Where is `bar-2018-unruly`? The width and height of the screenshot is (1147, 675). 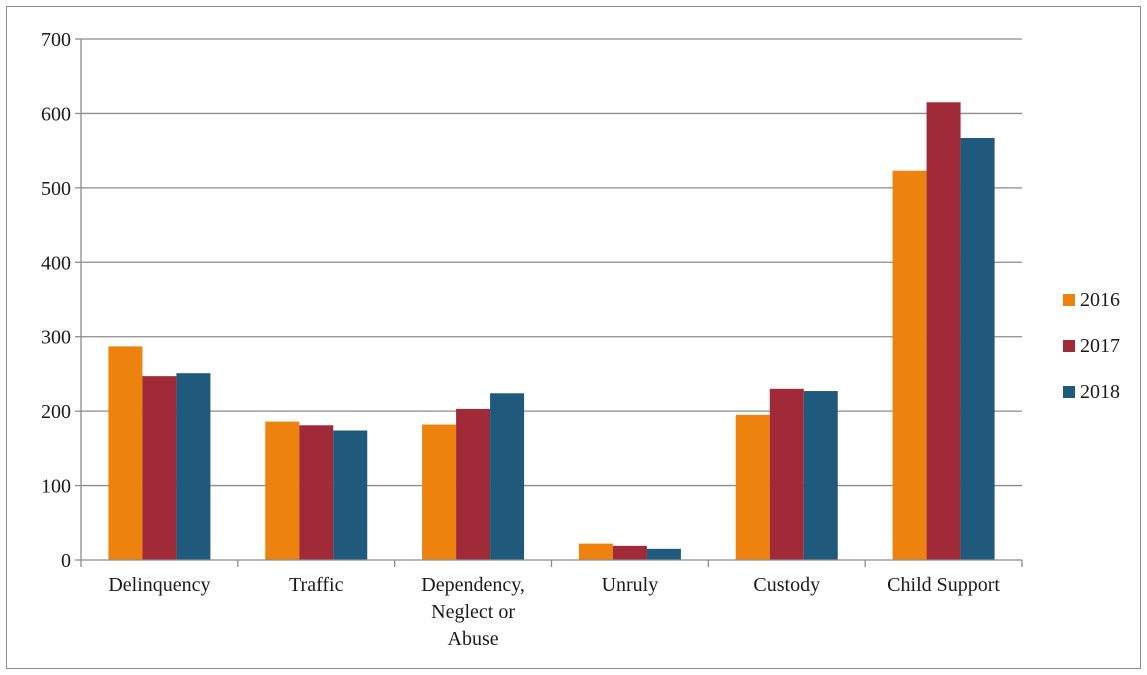
bar-2018-unruly is located at coordinates (663, 554).